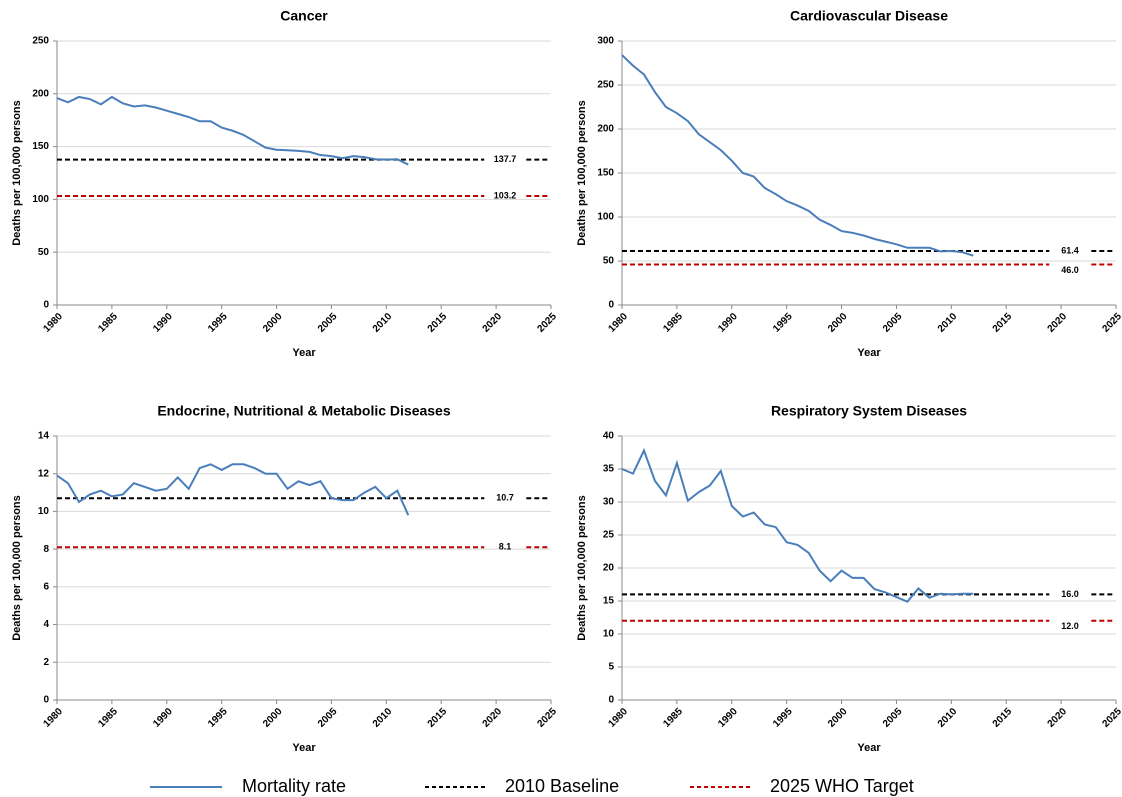  Describe the element at coordinates (562, 786) in the screenshot. I see `legend-label: 2010 Baseline` at that location.